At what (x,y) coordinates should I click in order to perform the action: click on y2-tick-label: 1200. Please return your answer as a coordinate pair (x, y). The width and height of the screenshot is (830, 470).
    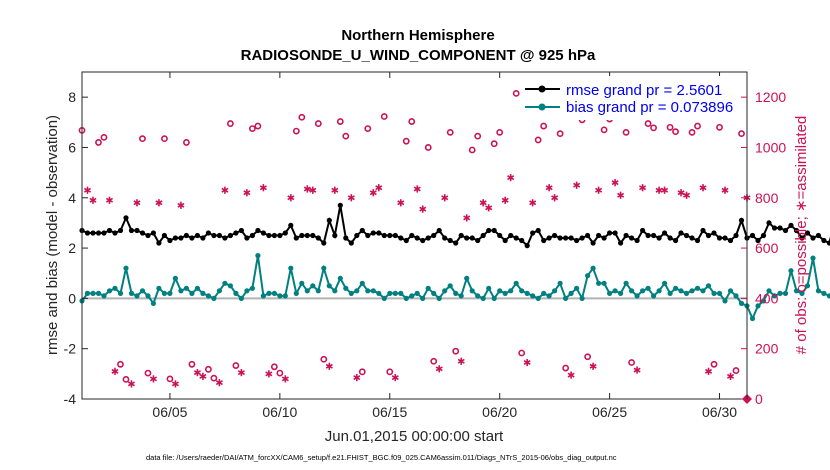
    Looking at the image, I should click on (770, 97).